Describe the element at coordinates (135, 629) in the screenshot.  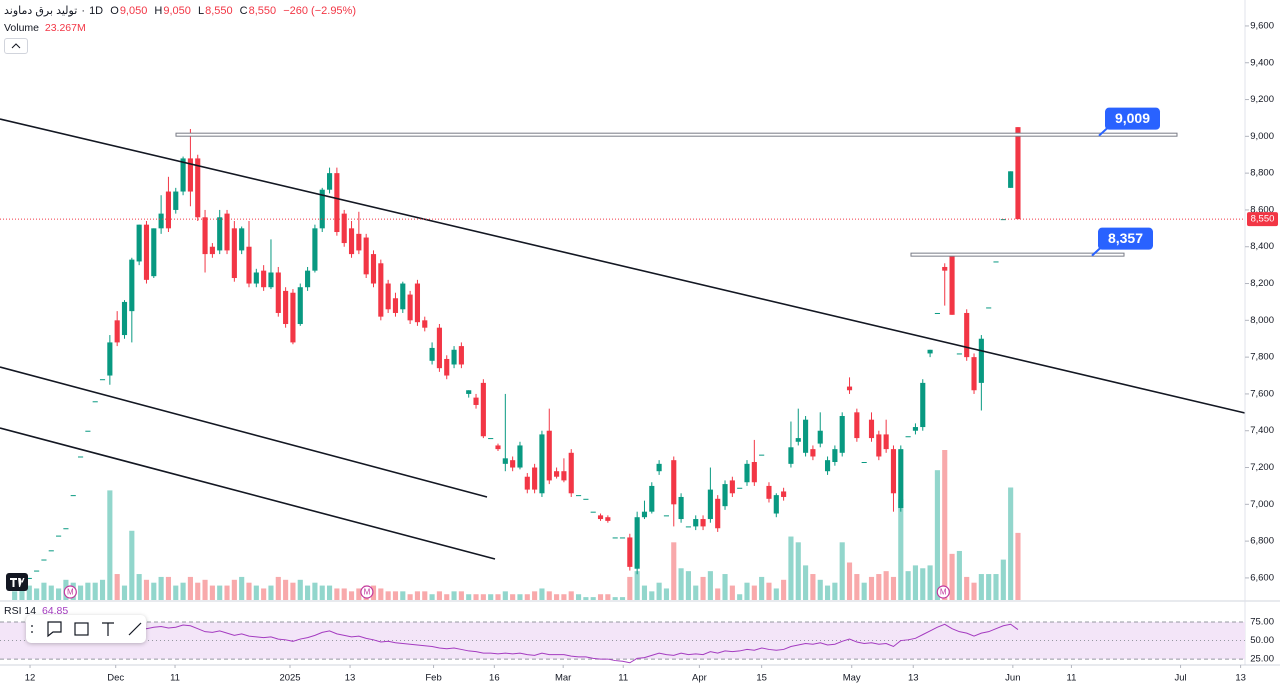
I see `line-tool` at that location.